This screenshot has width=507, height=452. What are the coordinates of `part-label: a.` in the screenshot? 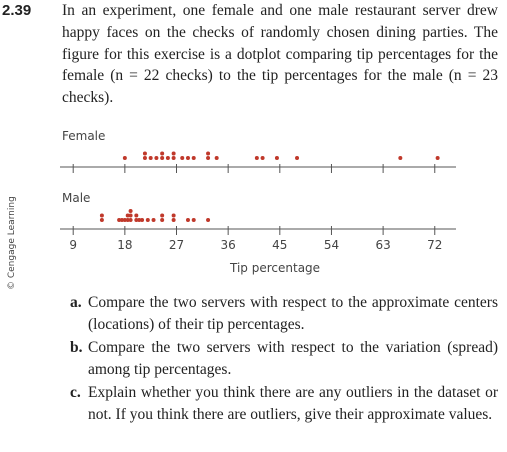 It's located at (76, 302).